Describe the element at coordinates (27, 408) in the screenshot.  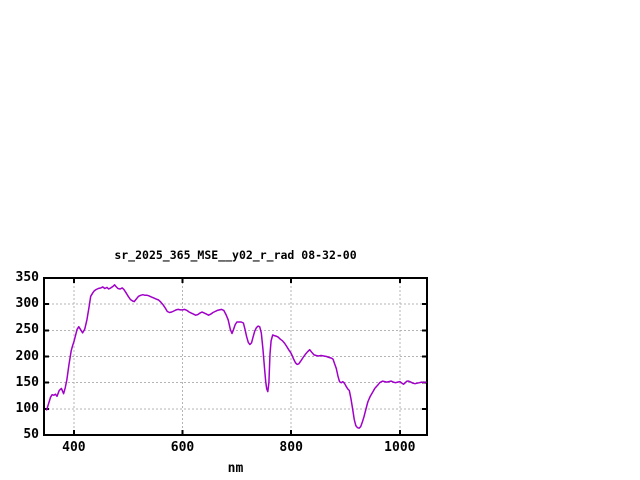
I see `y-tick-label: 100` at that location.